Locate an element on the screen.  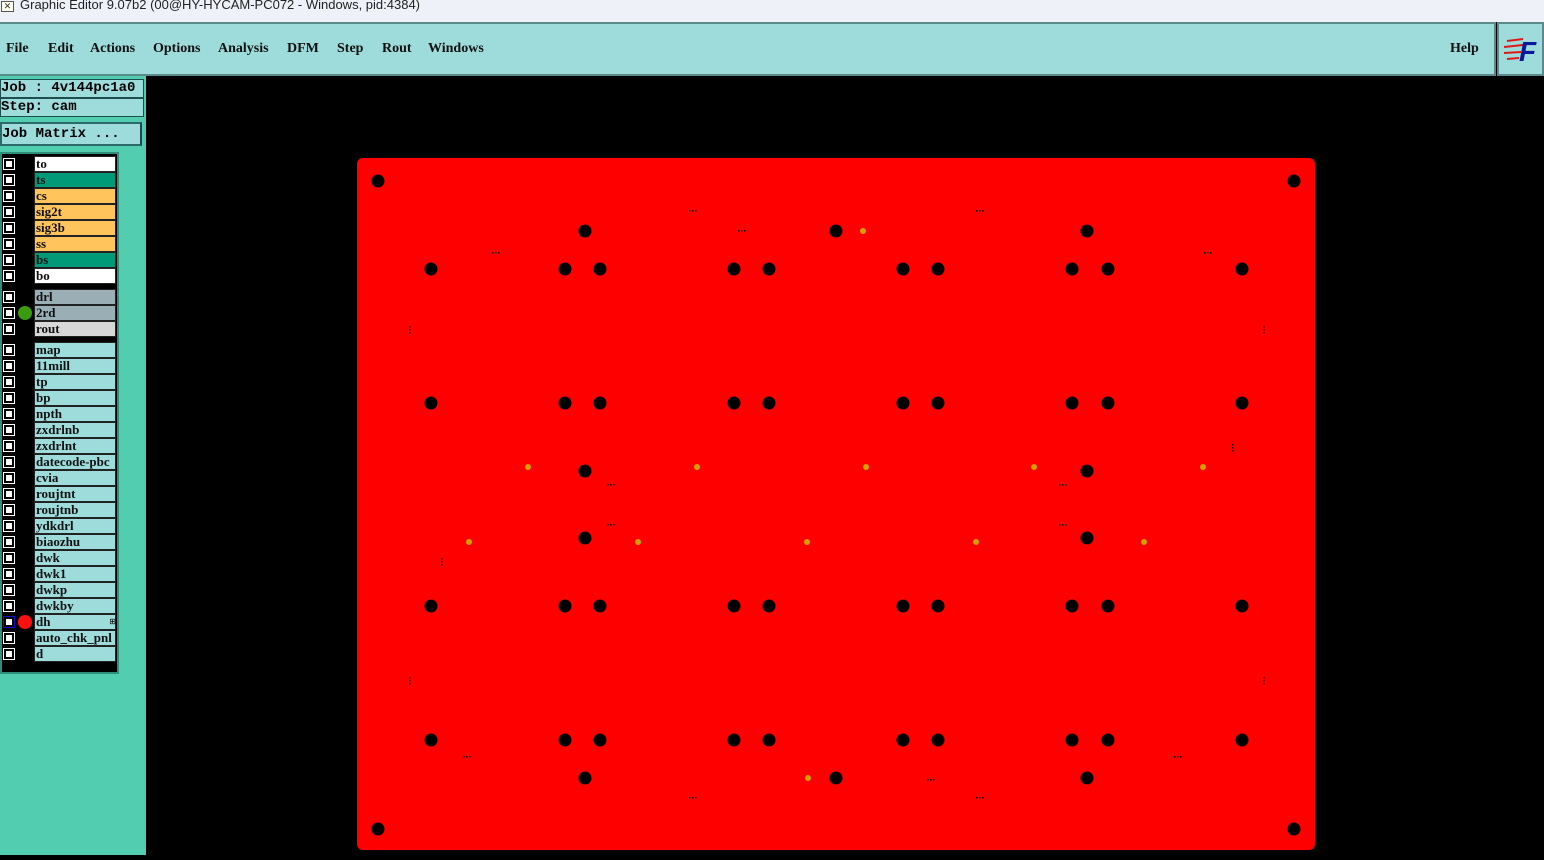
layer-name: ts is located at coordinates (75, 180).